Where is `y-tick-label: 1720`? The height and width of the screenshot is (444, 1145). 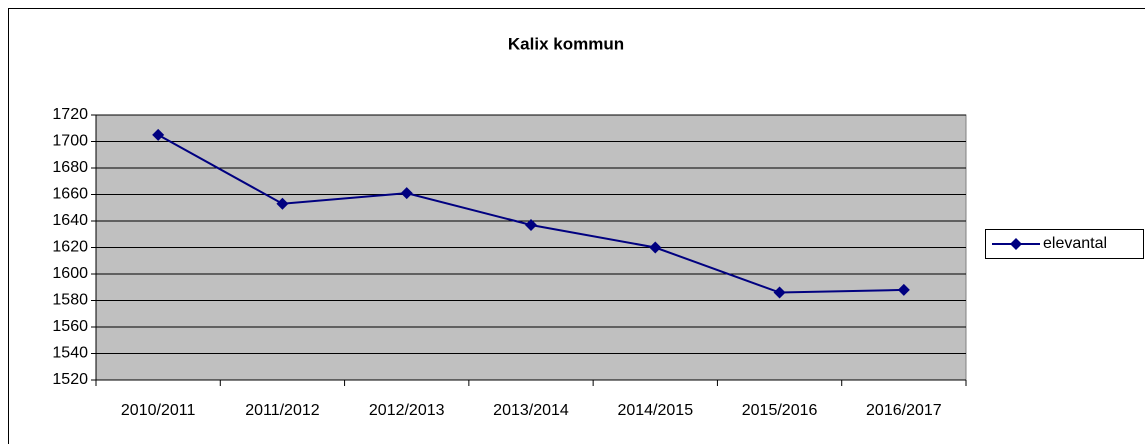
y-tick-label: 1720 is located at coordinates (70, 114).